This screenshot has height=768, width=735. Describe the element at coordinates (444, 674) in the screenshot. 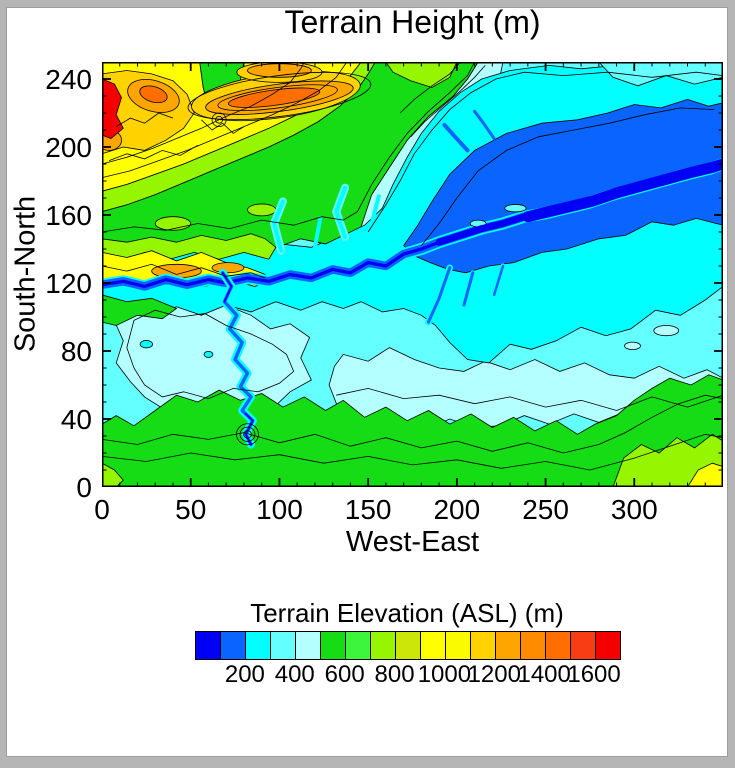

I see `colorbar-label: 1000` at that location.